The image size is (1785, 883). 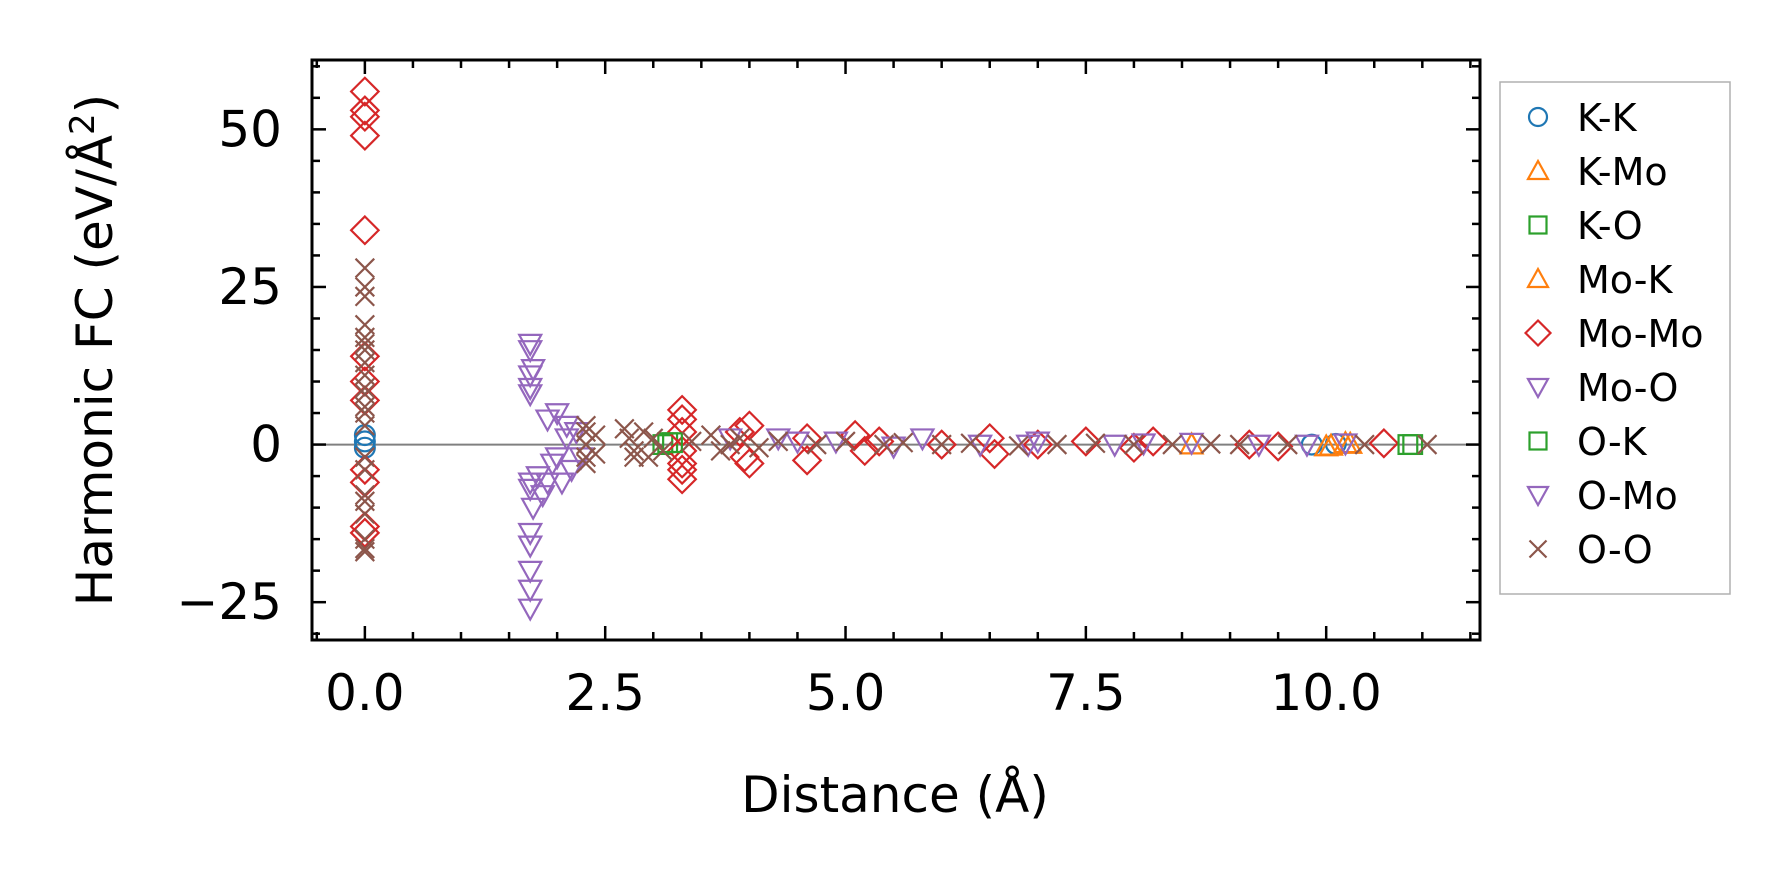 I want to click on legend-label: O-O, so click(x=1615, y=550).